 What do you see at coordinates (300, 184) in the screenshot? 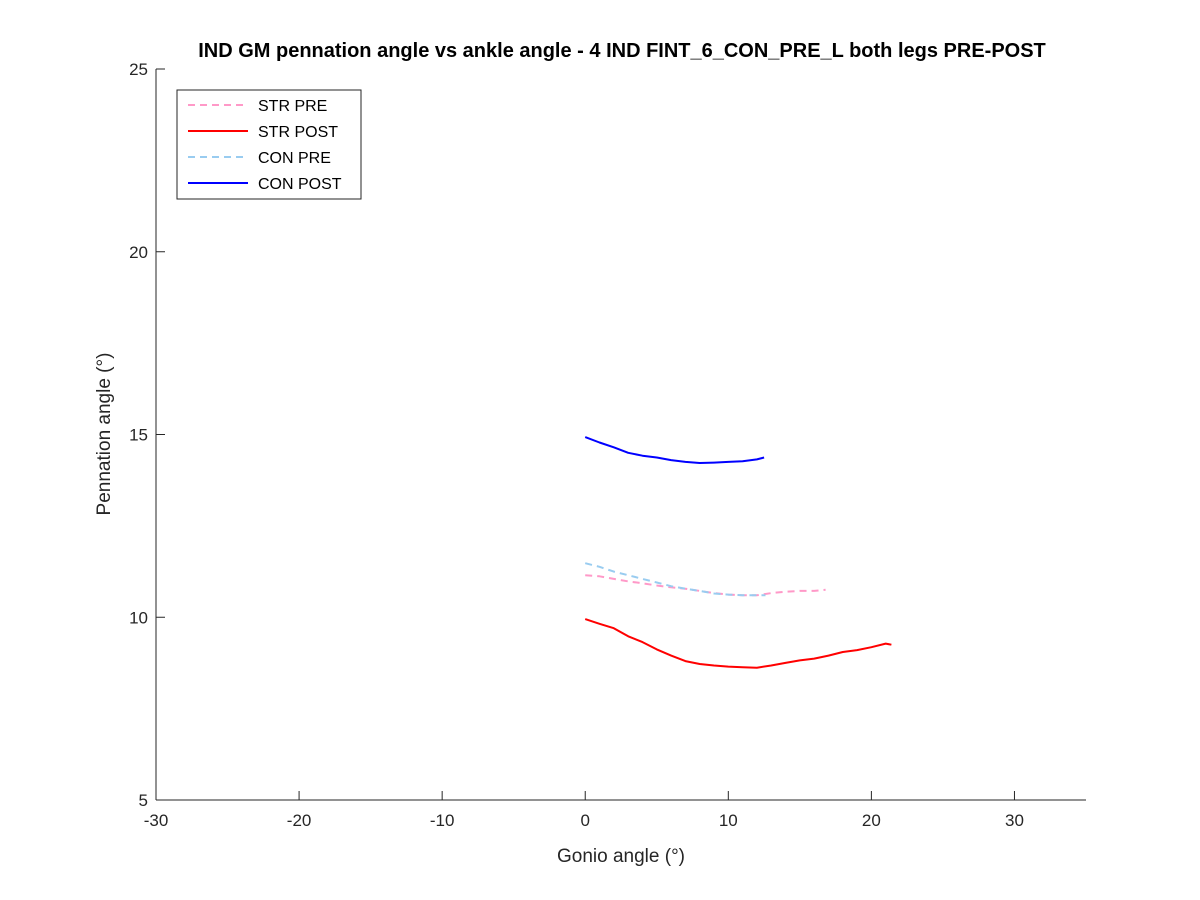
I see `legend-label: CON POST` at bounding box center [300, 184].